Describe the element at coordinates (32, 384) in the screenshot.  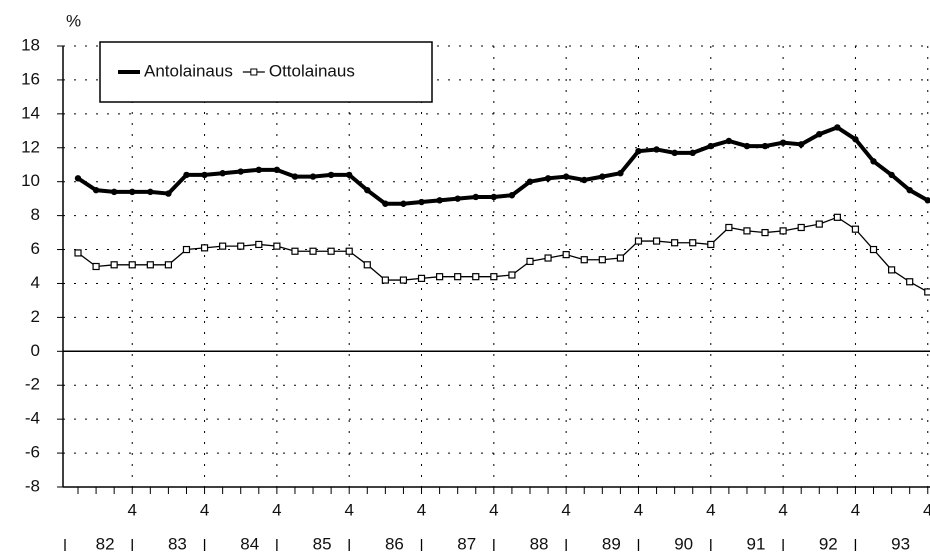
I see `y-tick-label: -2` at that location.